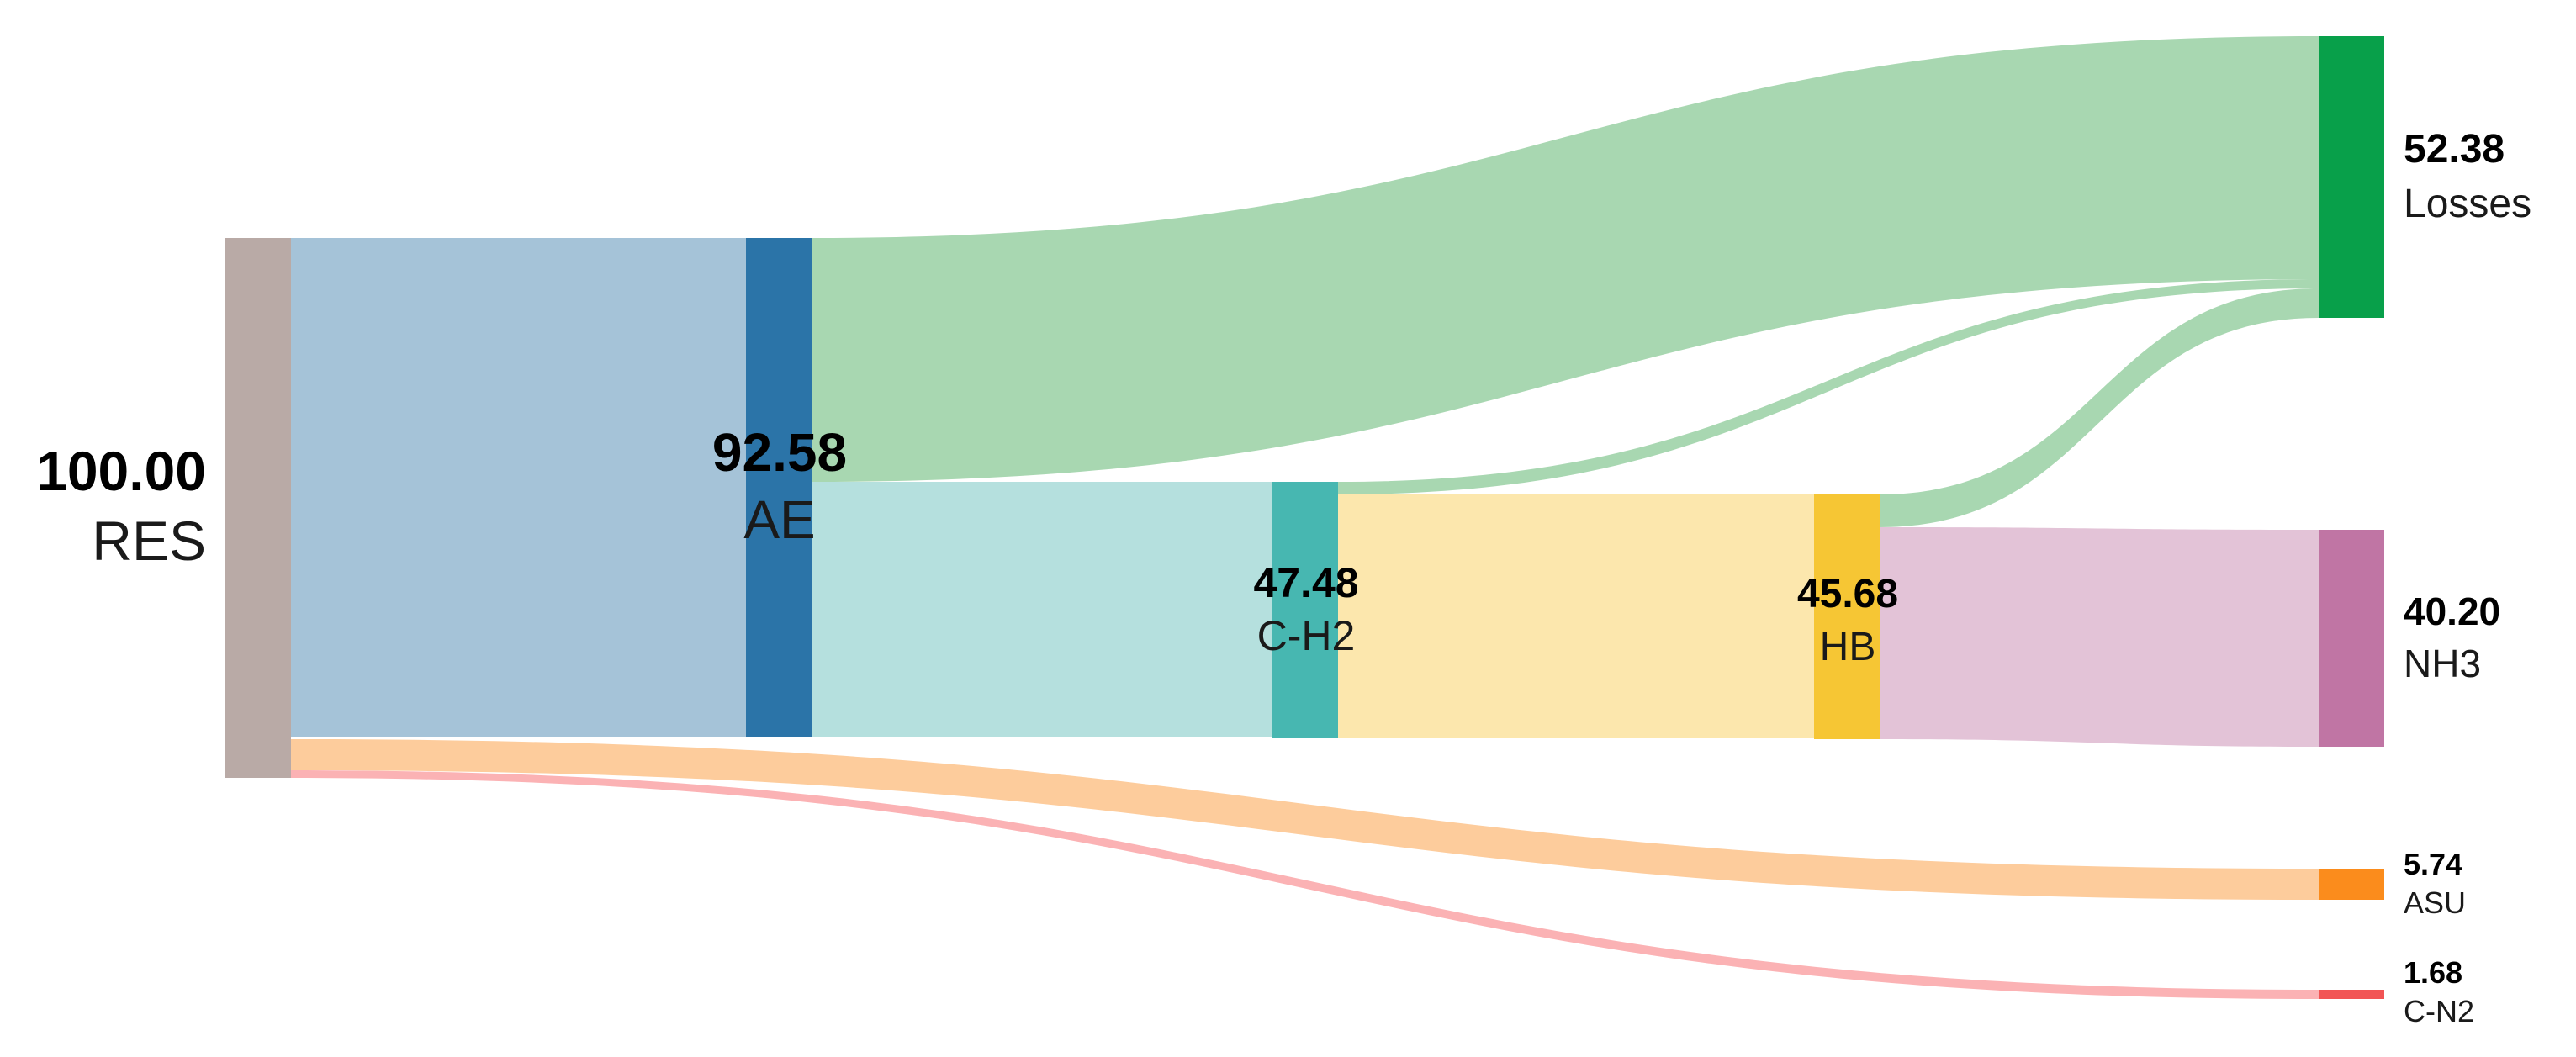 The height and width of the screenshot is (1057, 2576). What do you see at coordinates (2452, 611) in the screenshot?
I see `node-value-nh3: 40.20` at bounding box center [2452, 611].